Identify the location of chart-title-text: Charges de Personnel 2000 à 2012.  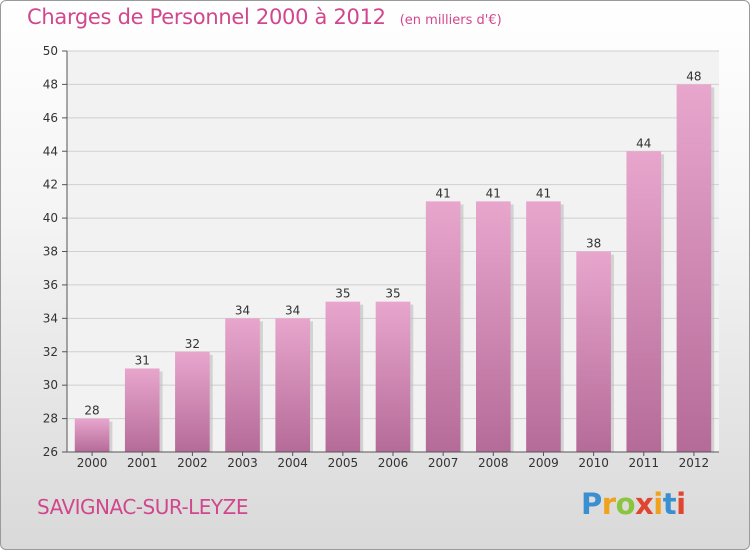
(206, 17).